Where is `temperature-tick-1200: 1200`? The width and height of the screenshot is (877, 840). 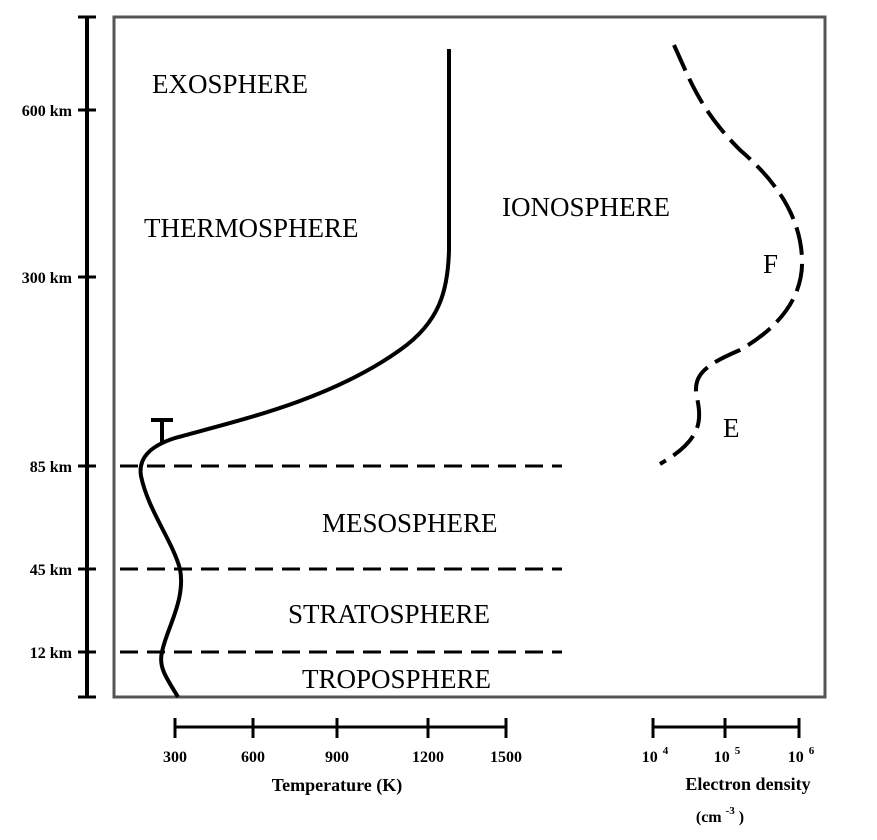
temperature-tick-1200: 1200 is located at coordinates (428, 757).